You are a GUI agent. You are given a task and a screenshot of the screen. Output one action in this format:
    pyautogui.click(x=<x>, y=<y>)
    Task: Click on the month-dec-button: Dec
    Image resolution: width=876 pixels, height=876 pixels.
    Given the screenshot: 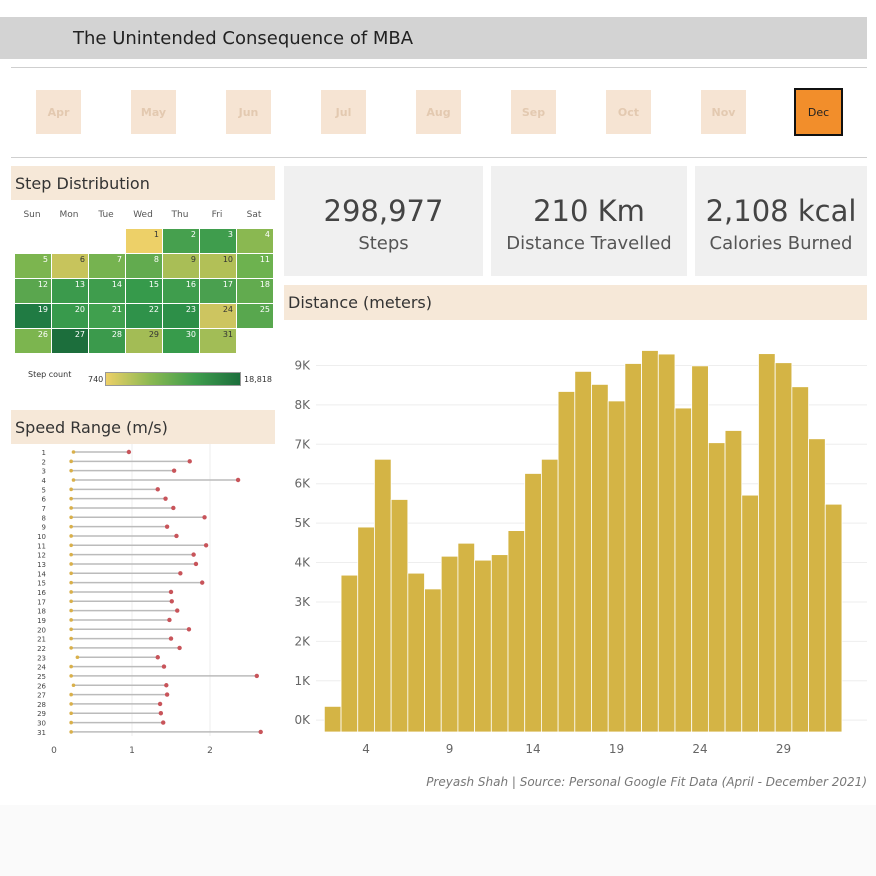 What is the action you would take?
    pyautogui.click(x=818, y=112)
    